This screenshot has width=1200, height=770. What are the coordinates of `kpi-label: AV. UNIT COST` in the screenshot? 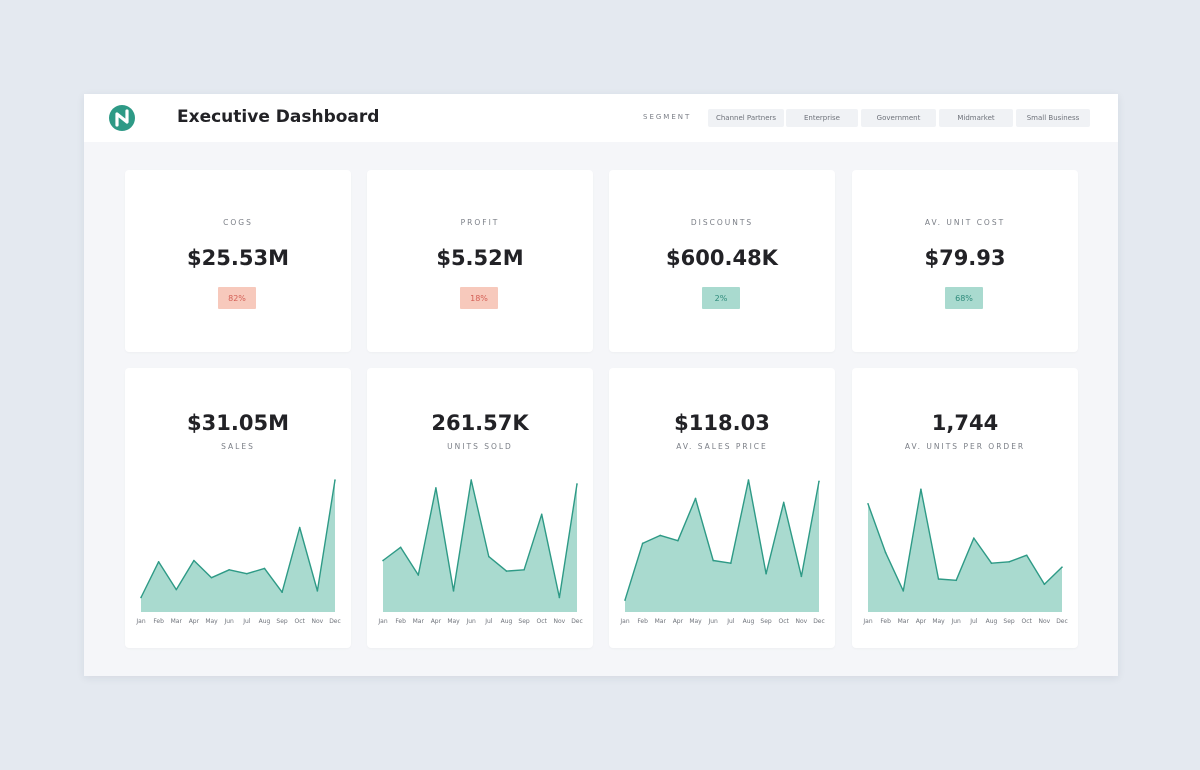 It's located at (965, 222).